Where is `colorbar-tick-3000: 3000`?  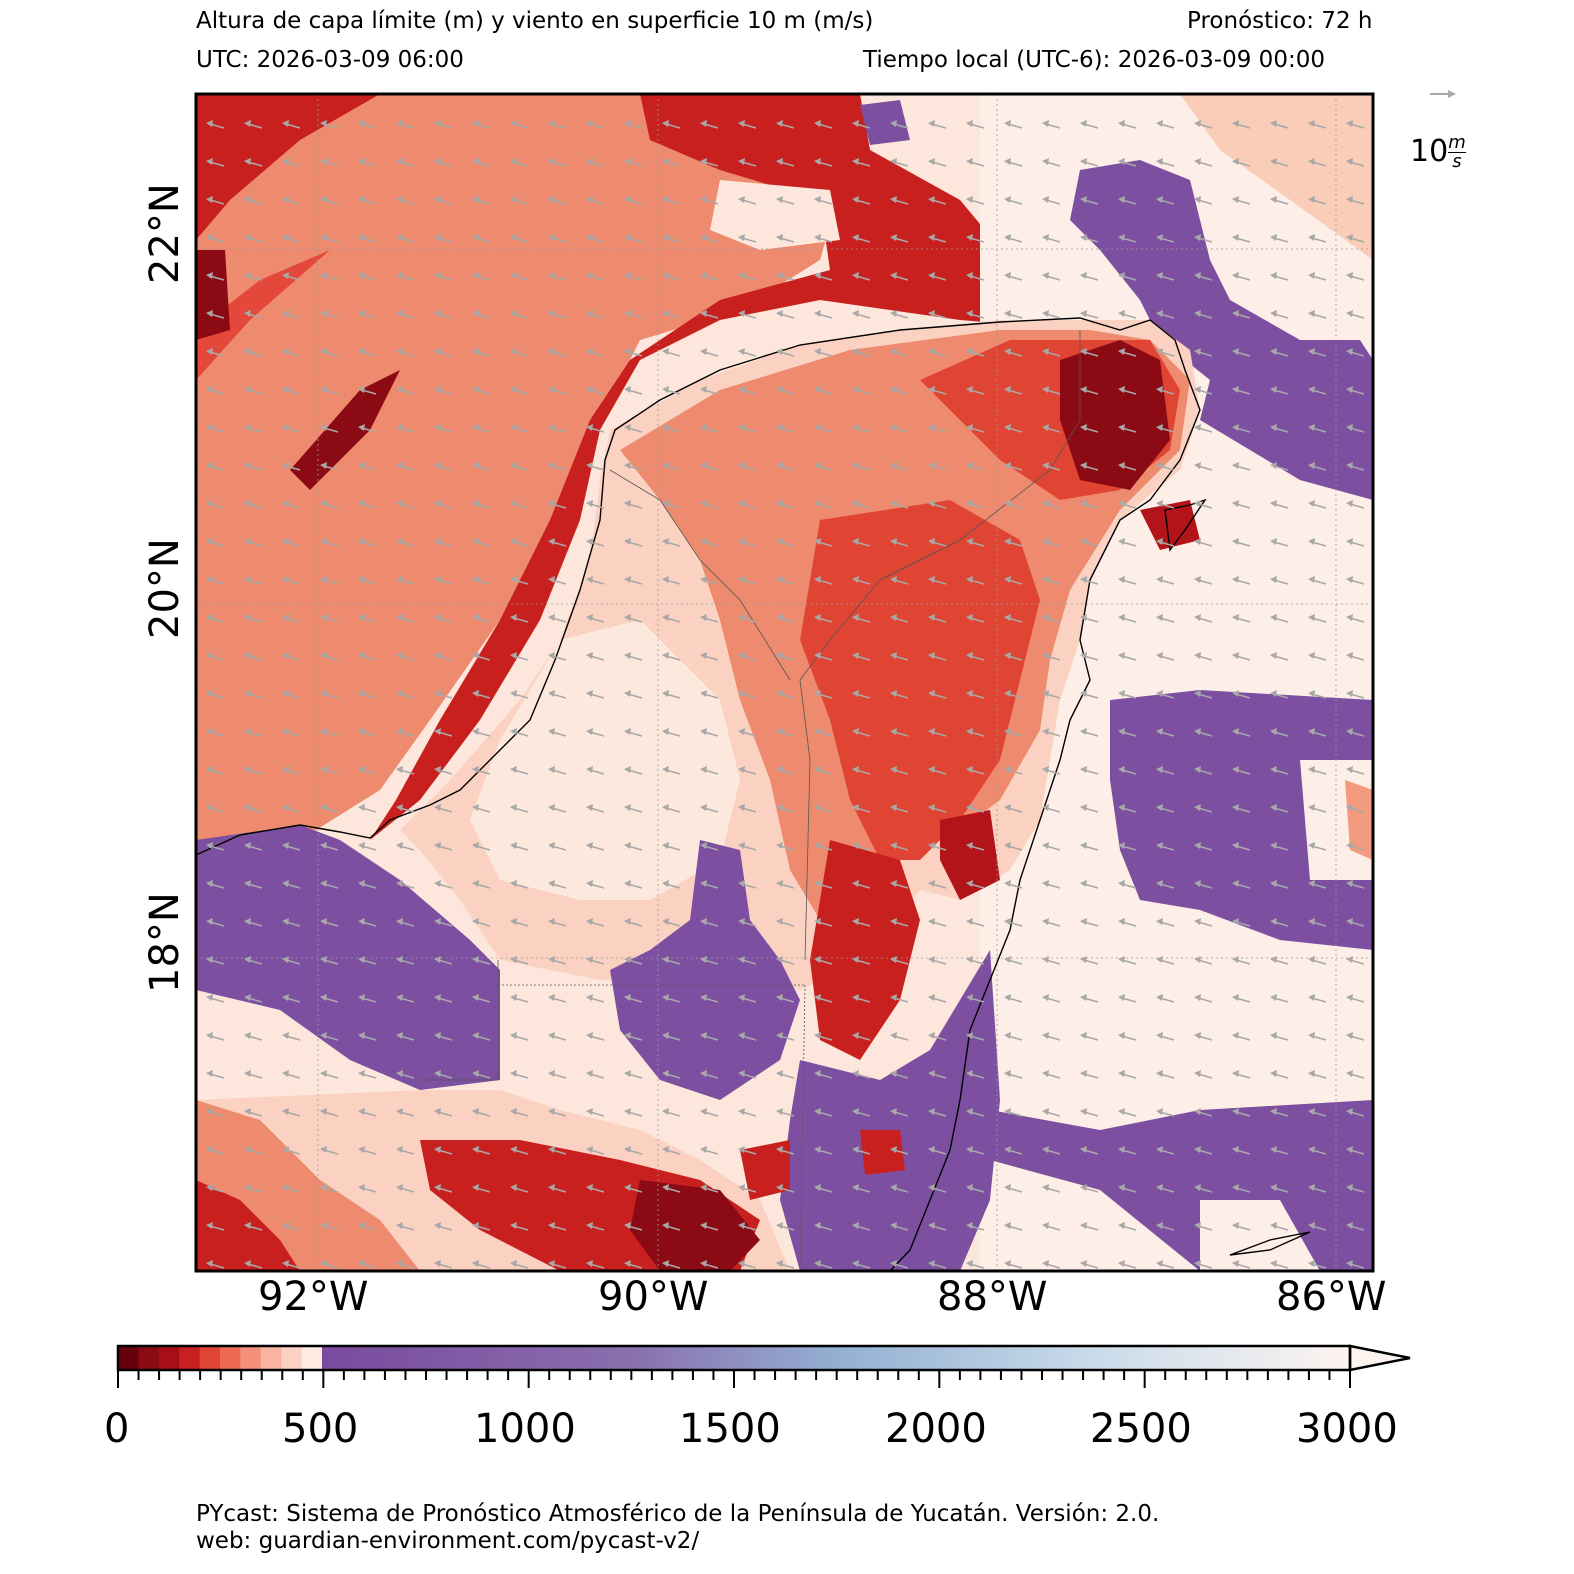 colorbar-tick-3000: 3000 is located at coordinates (1347, 1429).